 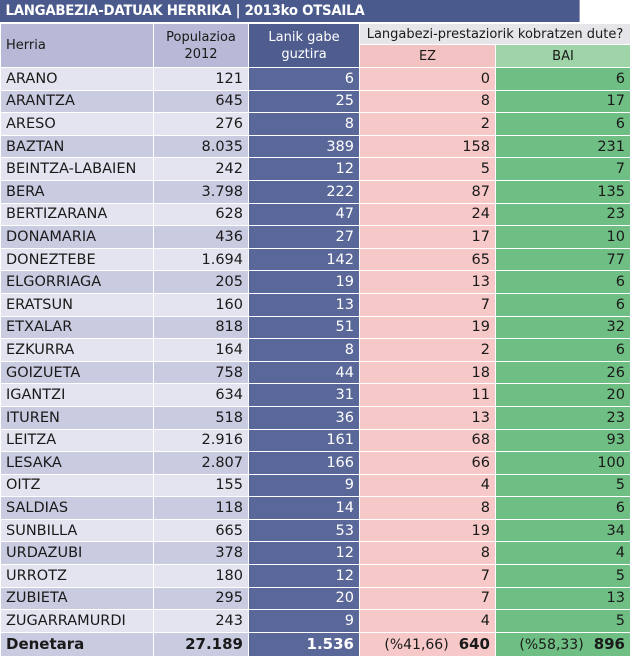 I want to click on cell-ez: 17, so click(x=428, y=237).